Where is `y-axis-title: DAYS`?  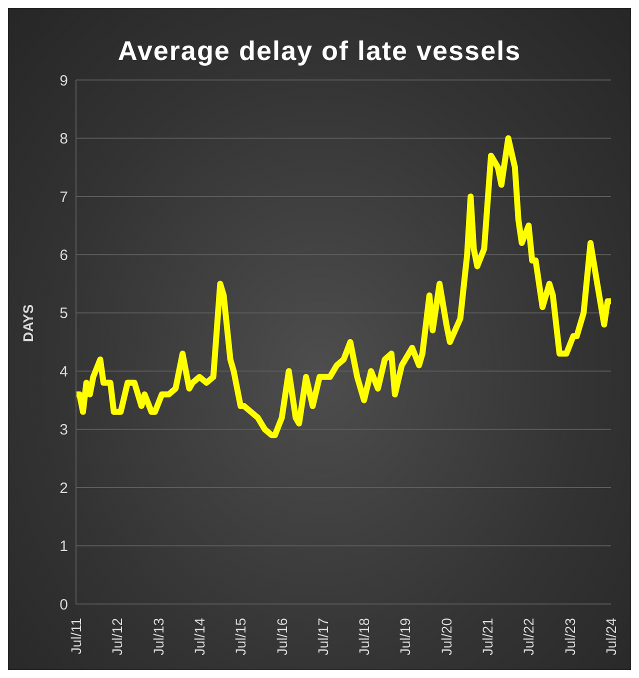
y-axis-title: DAYS is located at coordinates (28, 323).